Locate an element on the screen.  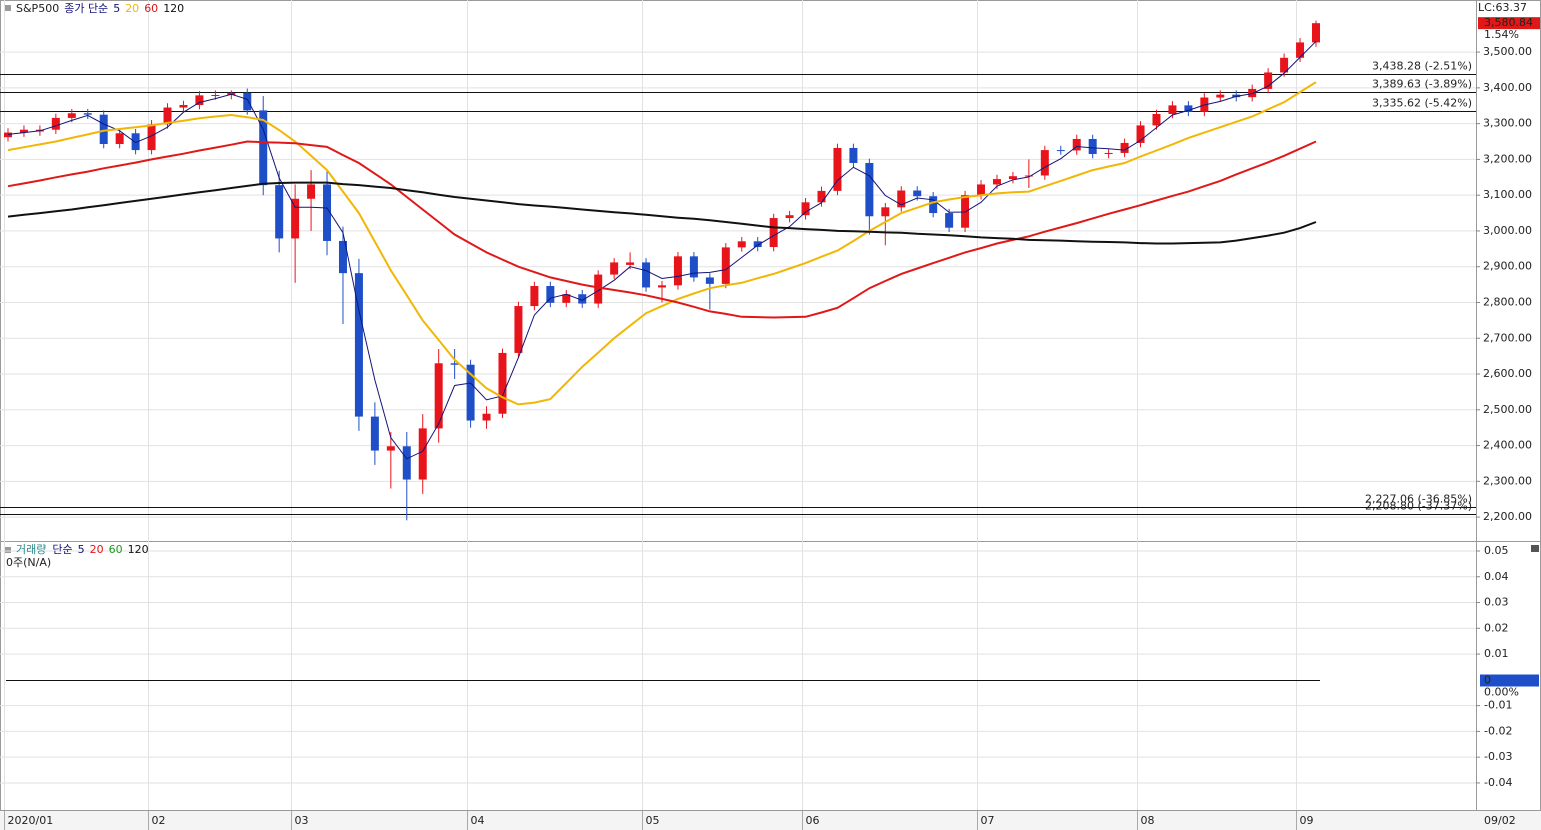
x-tick-label: 09 is located at coordinates (1307, 820).